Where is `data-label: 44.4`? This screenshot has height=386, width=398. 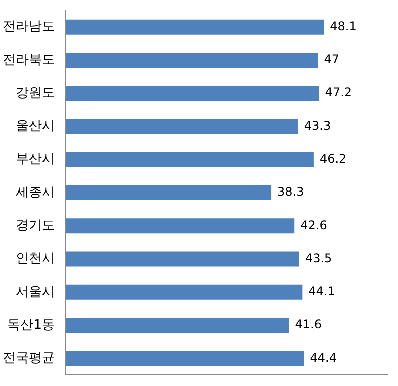 data-label: 44.4 is located at coordinates (323, 357).